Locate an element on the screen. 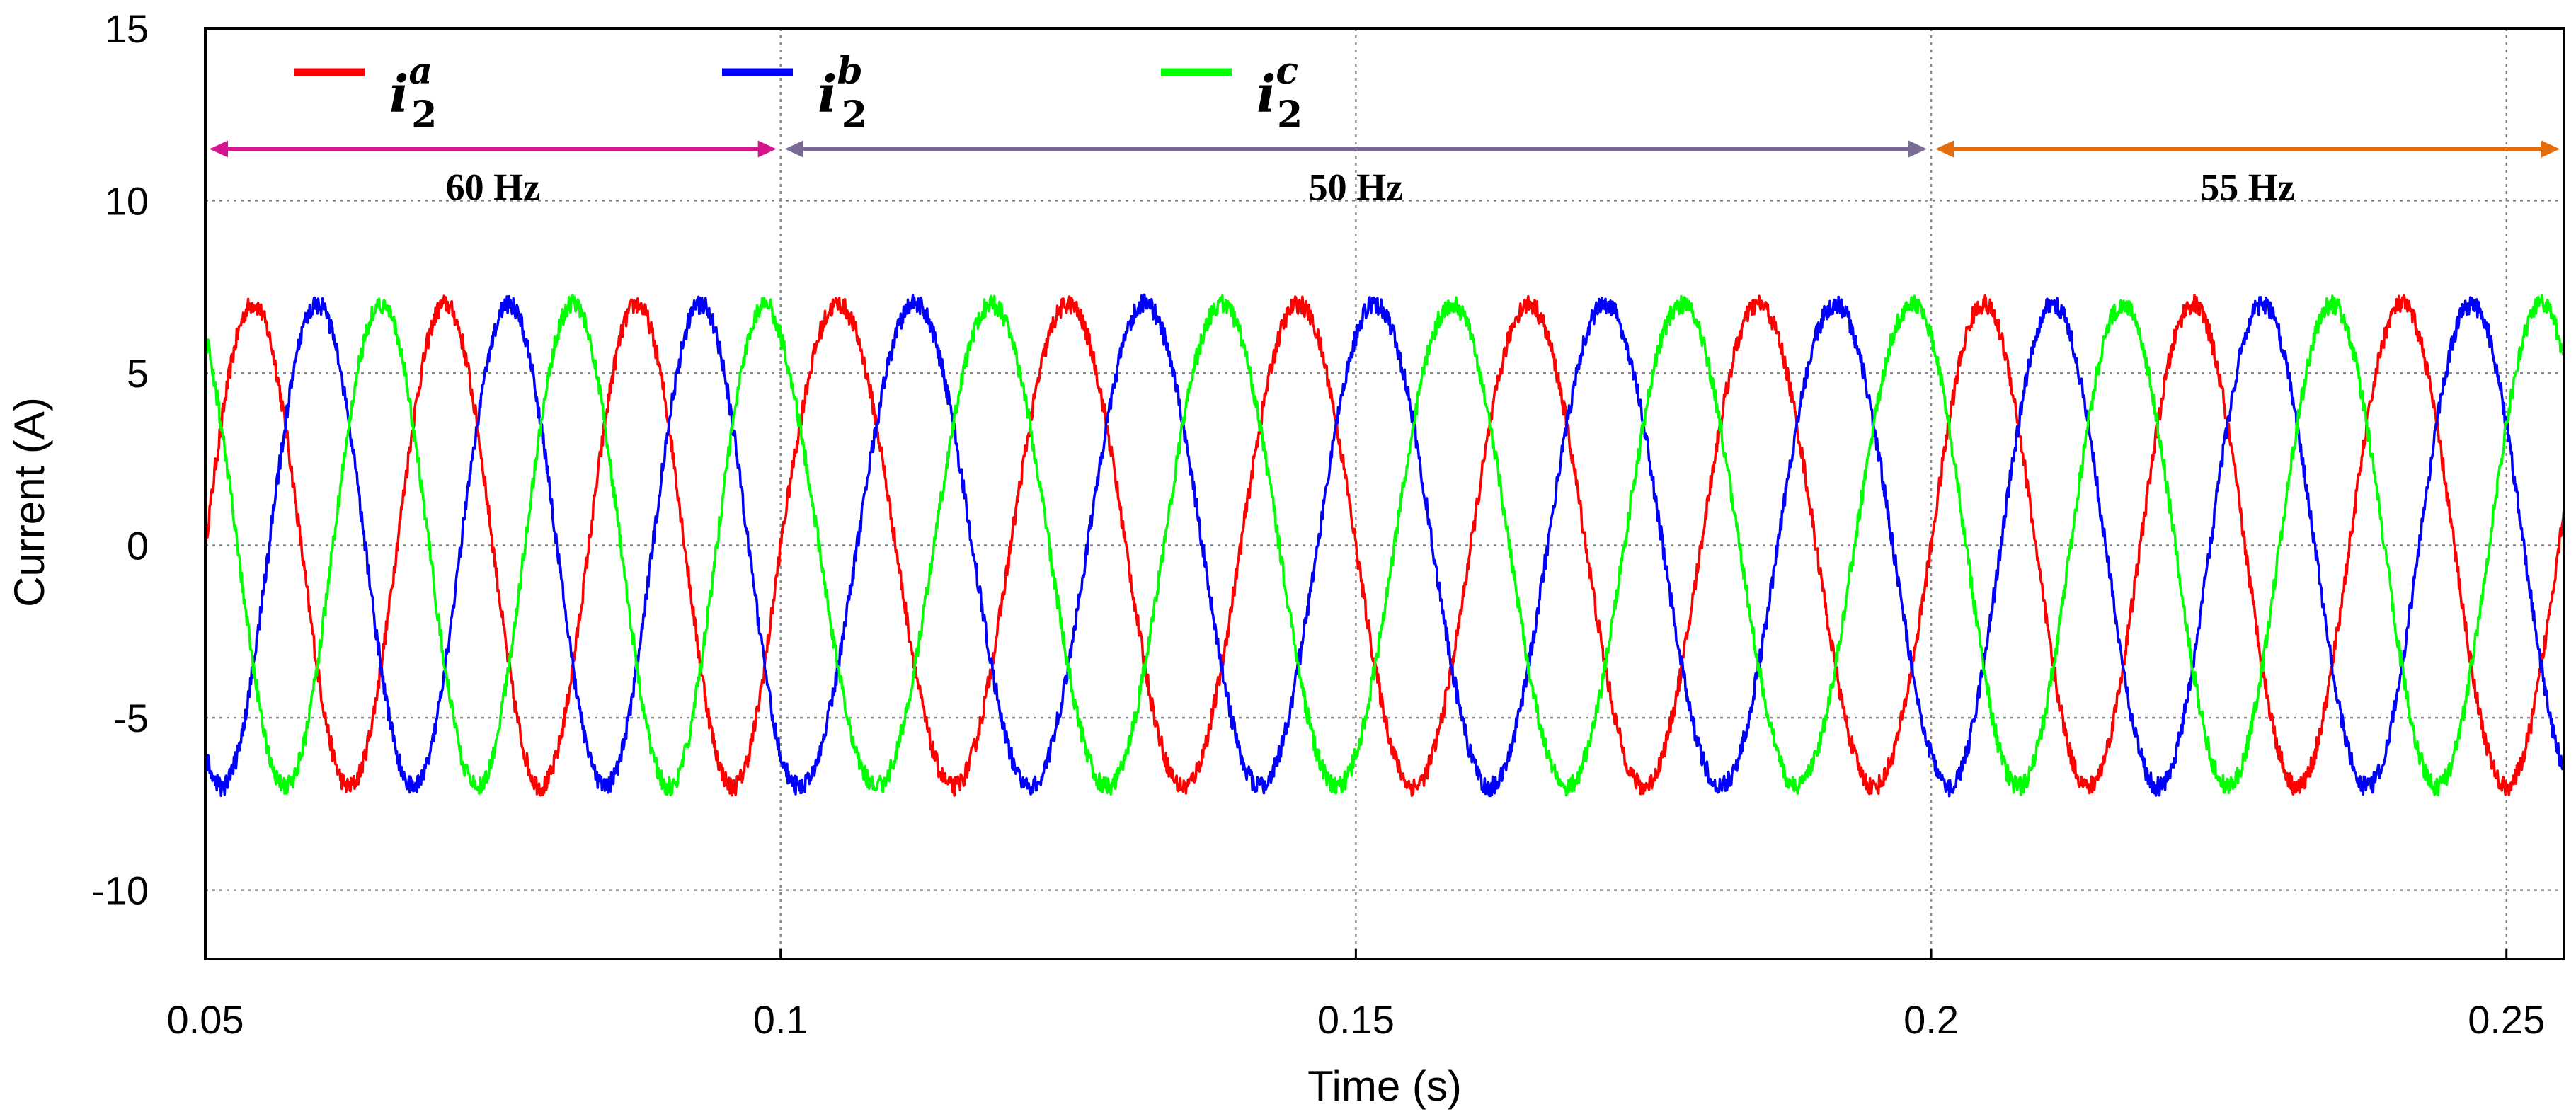  frequency-segment-60: 60 Hz is located at coordinates (493, 174).